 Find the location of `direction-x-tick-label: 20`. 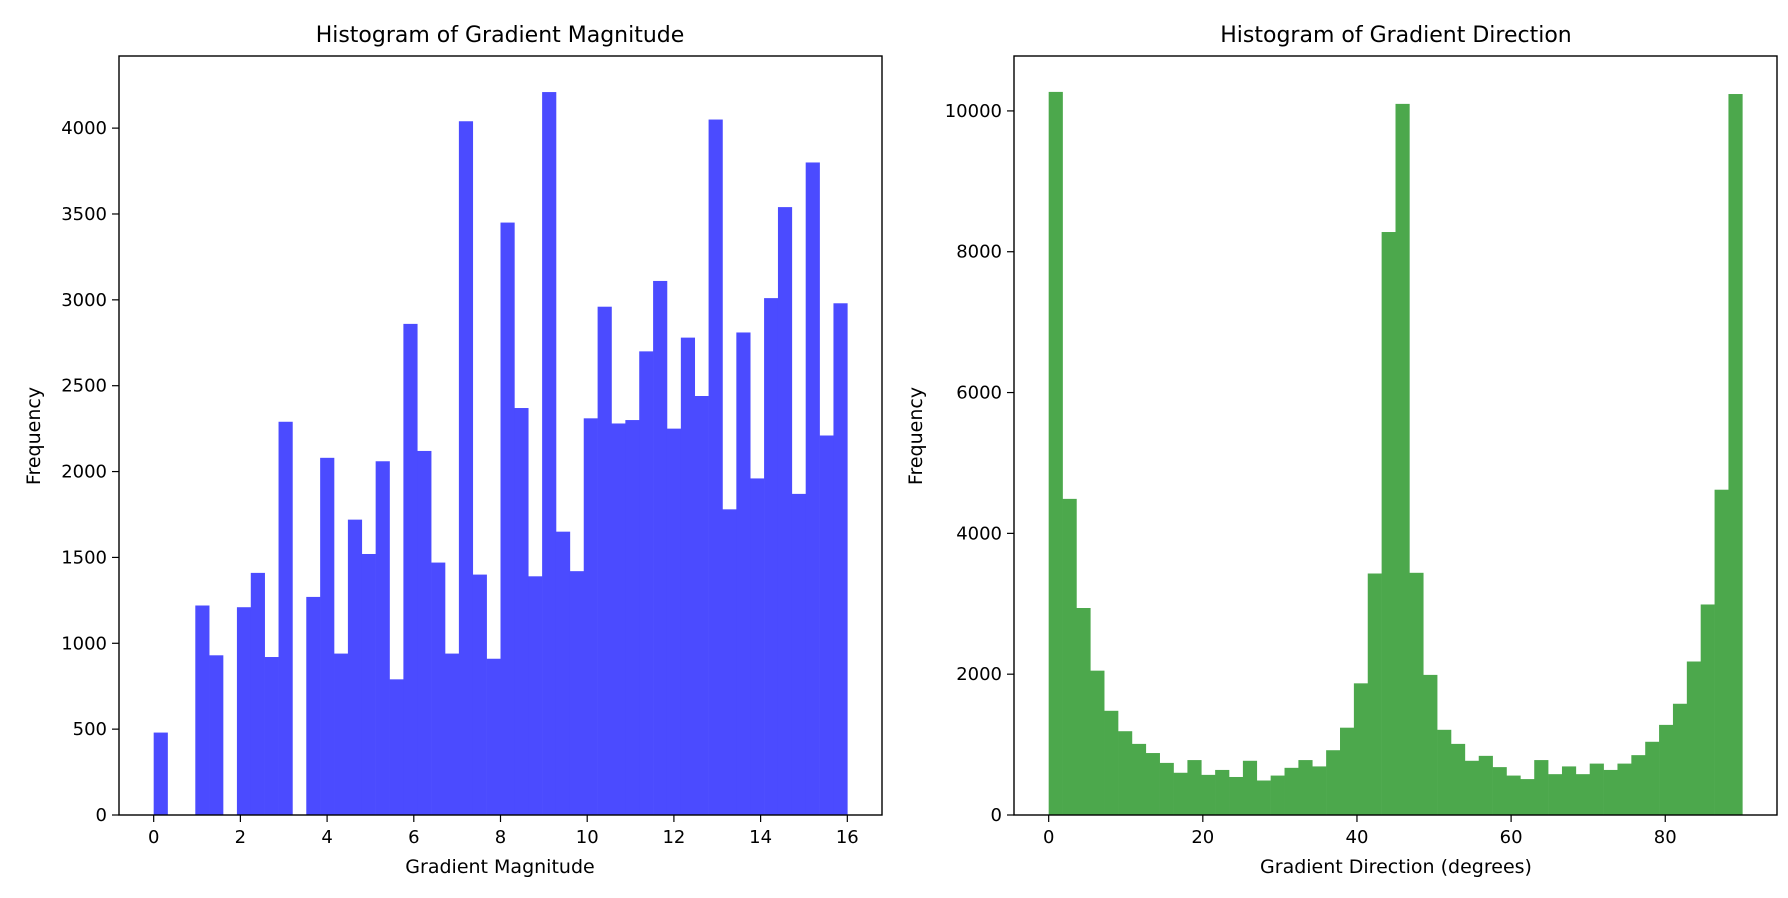

direction-x-tick-label: 20 is located at coordinates (1202, 837).